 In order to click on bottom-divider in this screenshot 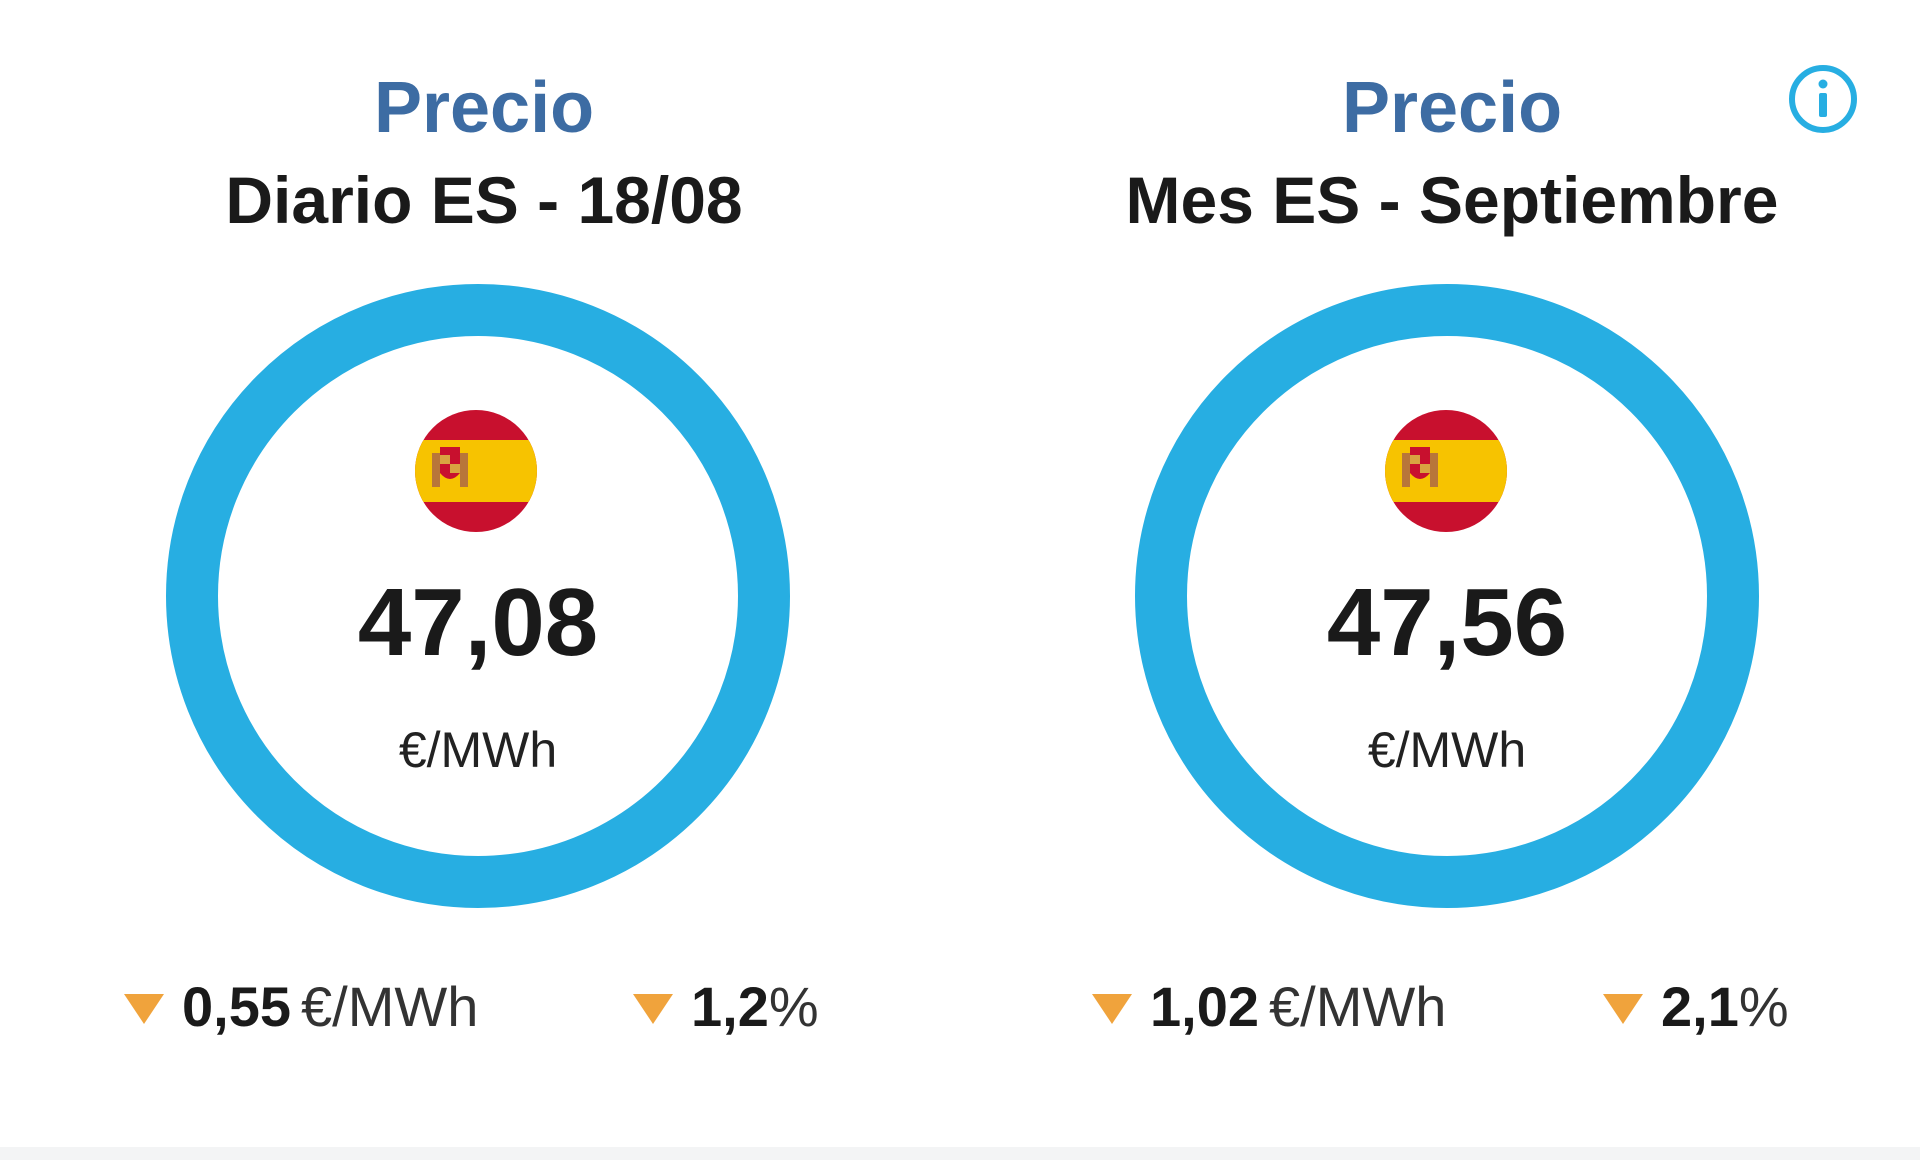, I will do `click(960, 1153)`.